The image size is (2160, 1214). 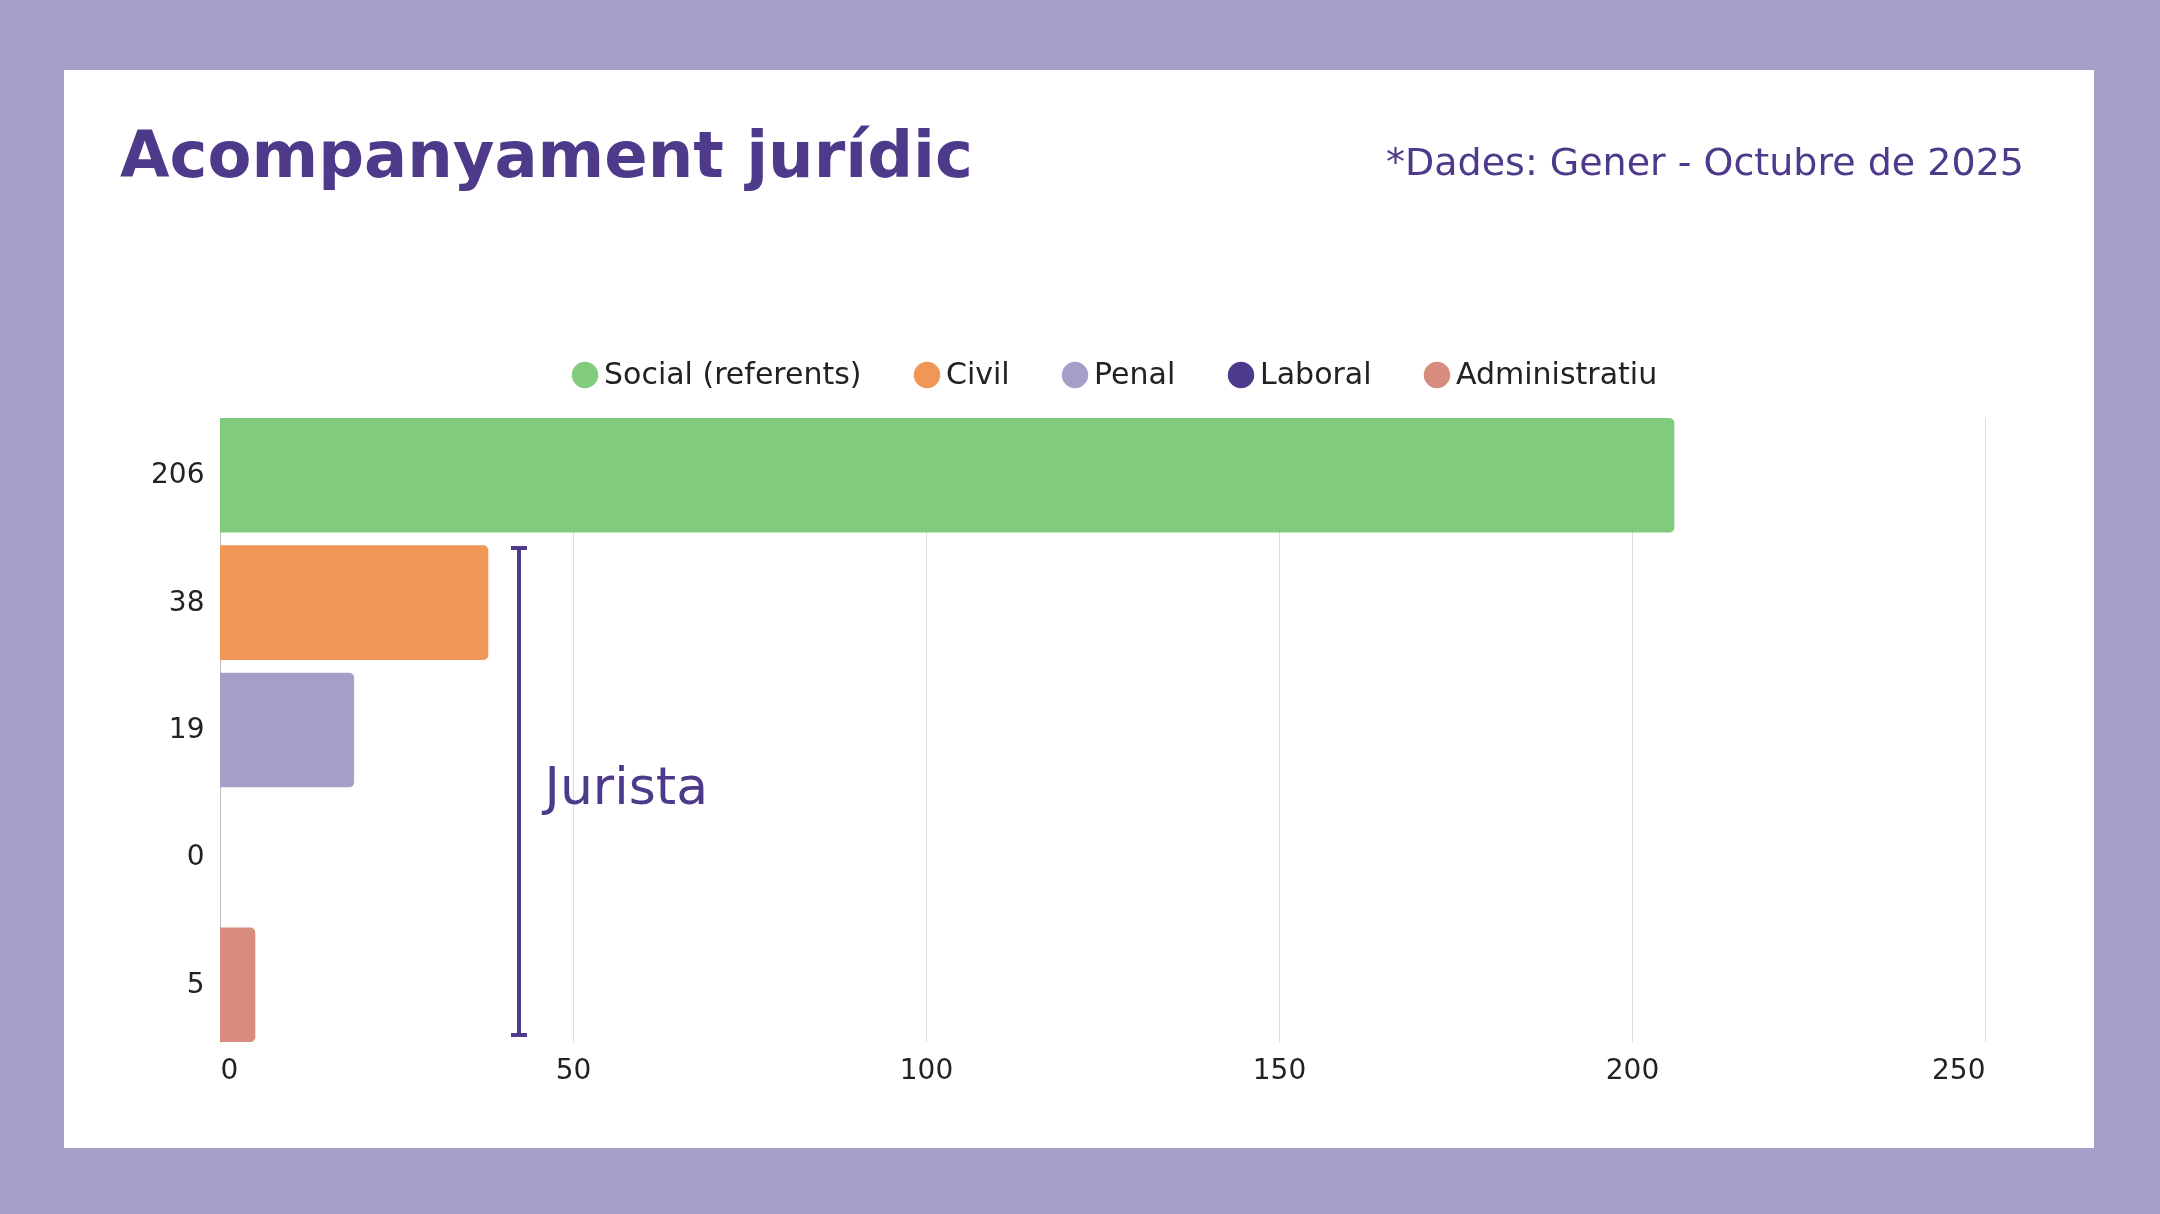 I want to click on y-tick-label: 19, so click(x=186, y=728).